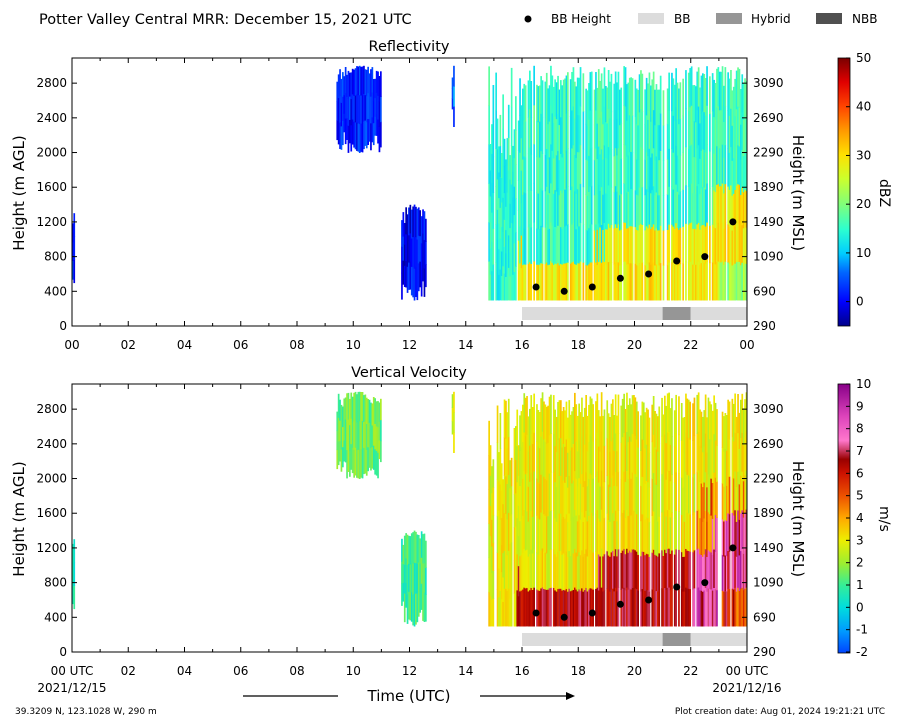 The width and height of the screenshot is (900, 725). Describe the element at coordinates (884, 193) in the screenshot. I see `dbz-colorbar-label: dBZ` at that location.